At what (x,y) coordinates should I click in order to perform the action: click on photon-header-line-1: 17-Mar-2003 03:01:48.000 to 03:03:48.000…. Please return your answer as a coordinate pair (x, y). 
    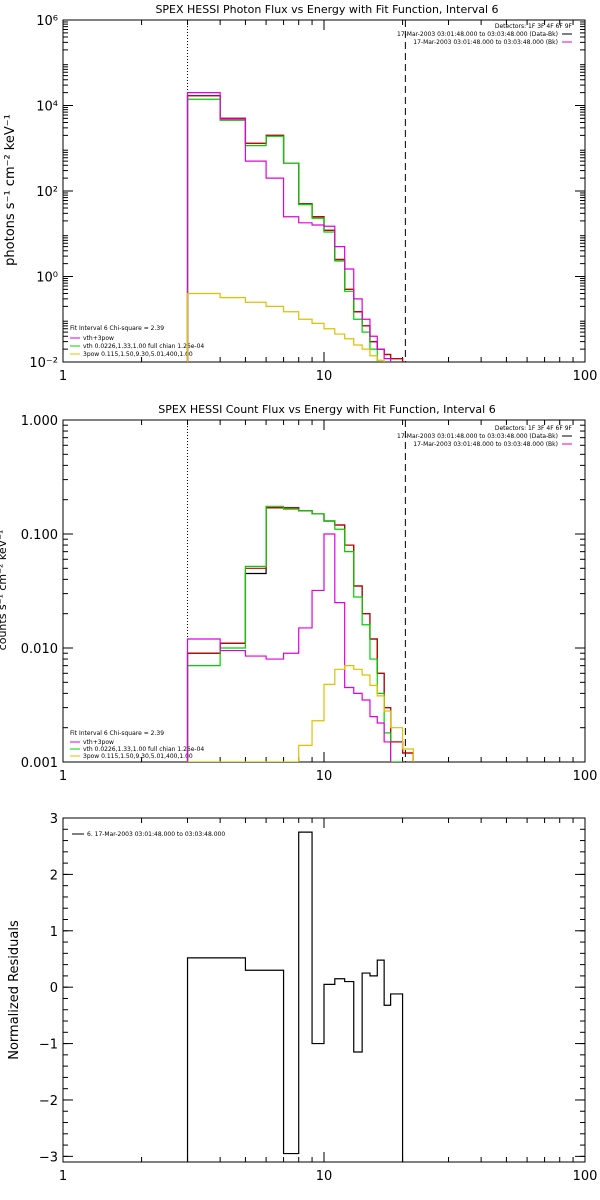
    Looking at the image, I should click on (477, 34).